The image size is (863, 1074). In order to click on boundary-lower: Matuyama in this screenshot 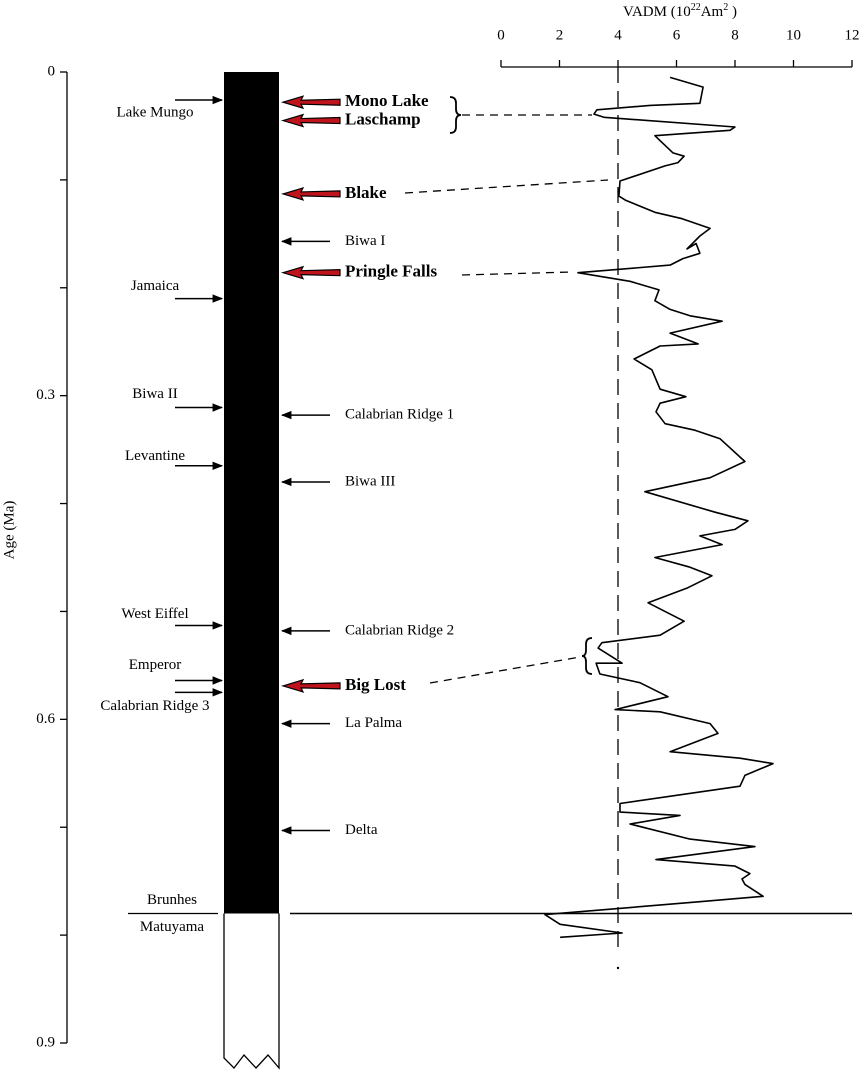, I will do `click(172, 927)`.